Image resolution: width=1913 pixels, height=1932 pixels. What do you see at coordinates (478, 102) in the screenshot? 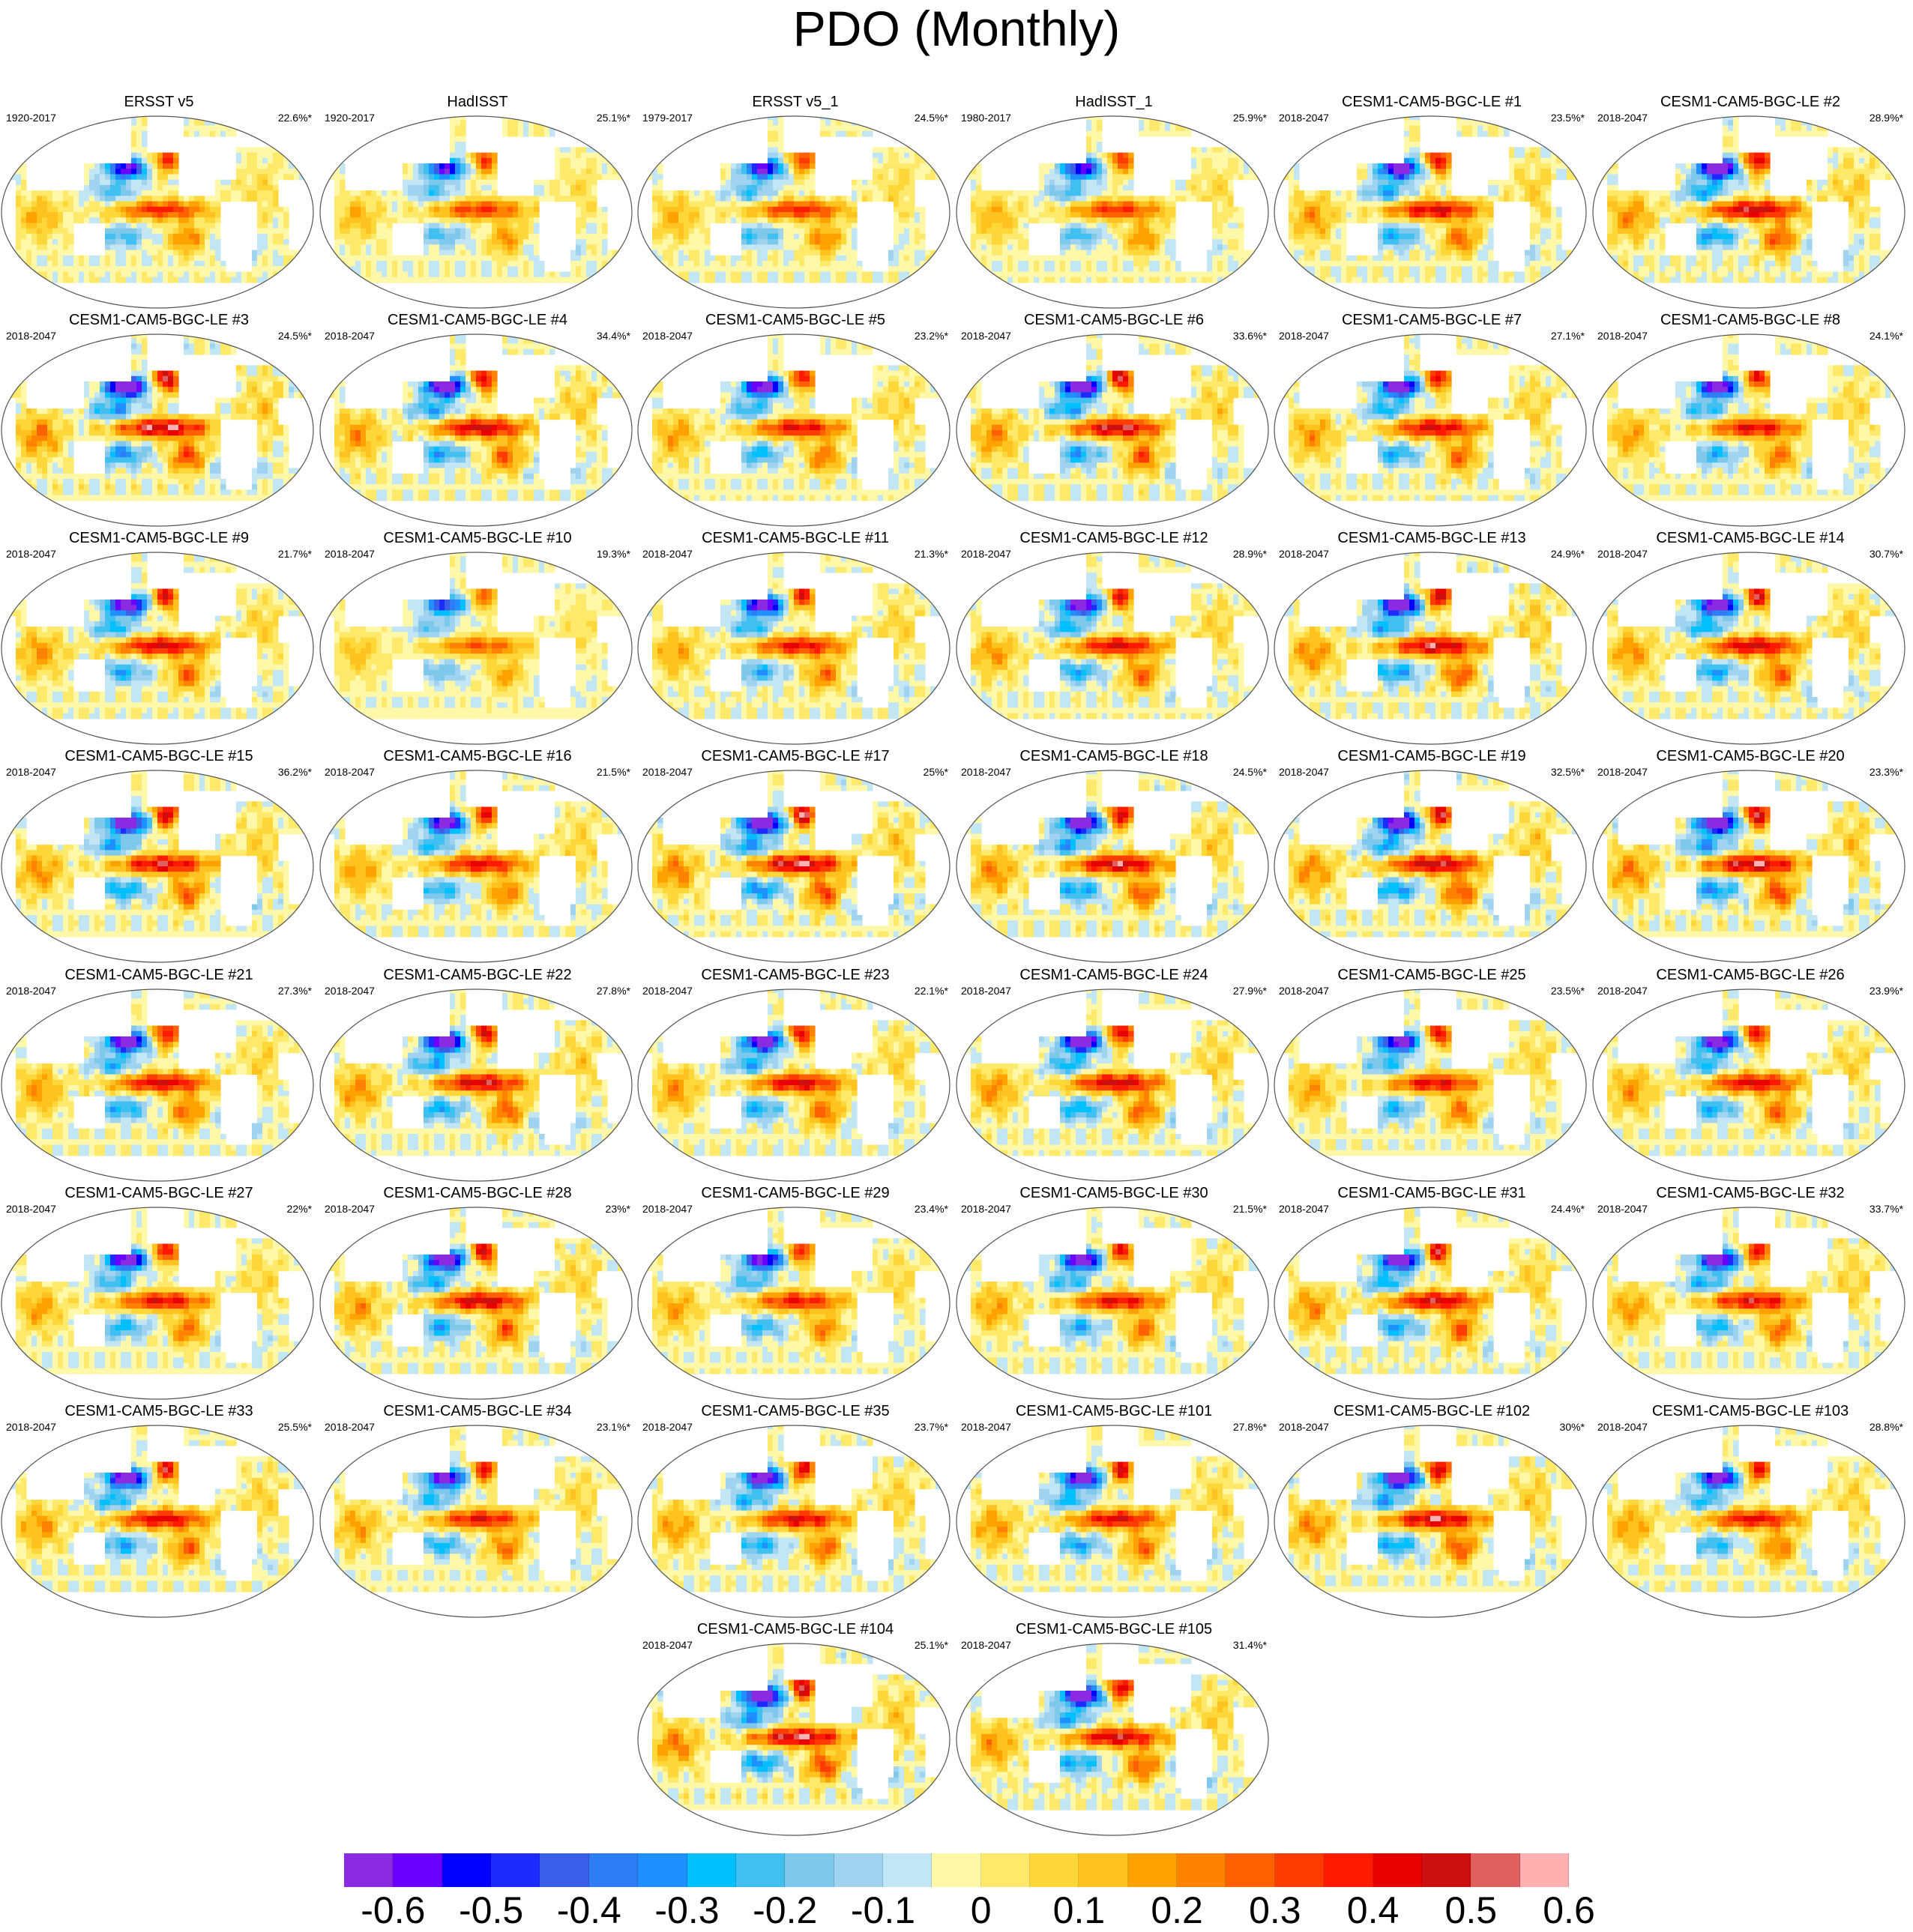
I see `panel-title: HadISST` at bounding box center [478, 102].